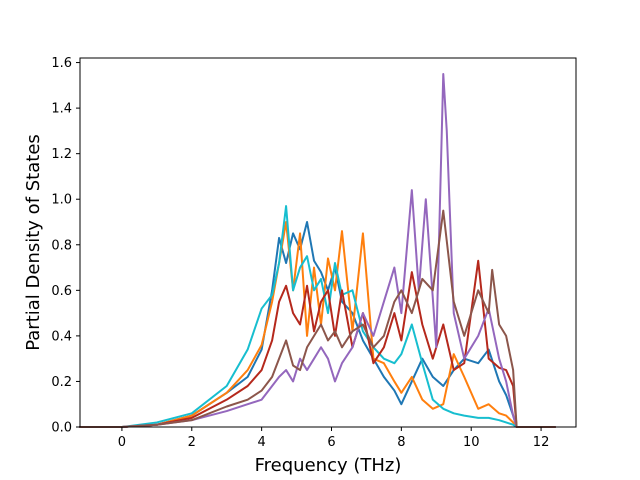 This screenshot has width=640, height=480. What do you see at coordinates (61, 154) in the screenshot?
I see `y-tick-label: 1.2` at bounding box center [61, 154].